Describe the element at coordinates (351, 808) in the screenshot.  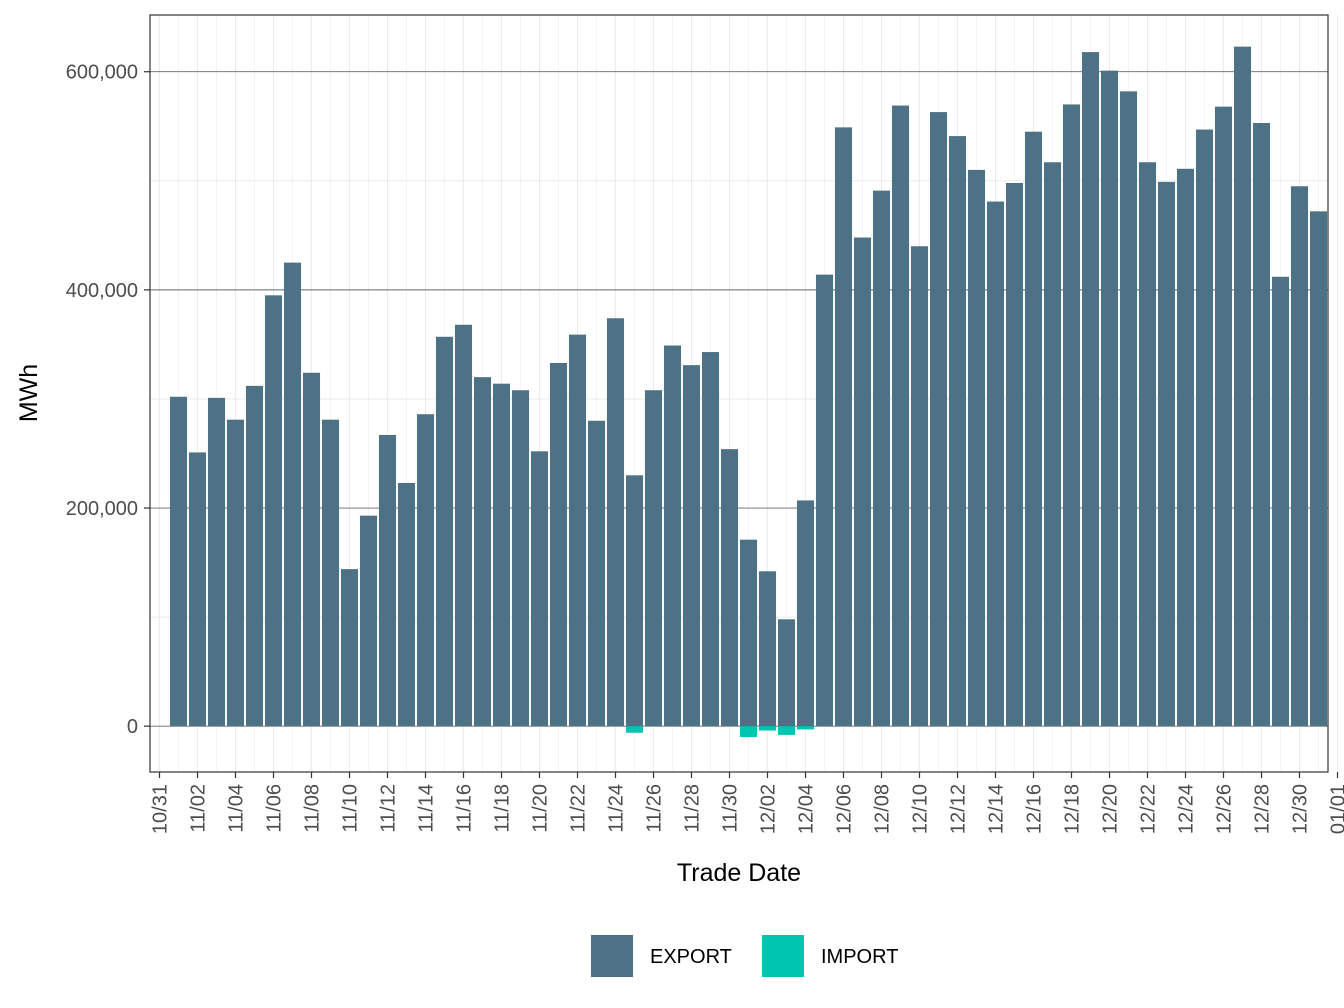
I see `x-tick-label: 11/10` at that location.